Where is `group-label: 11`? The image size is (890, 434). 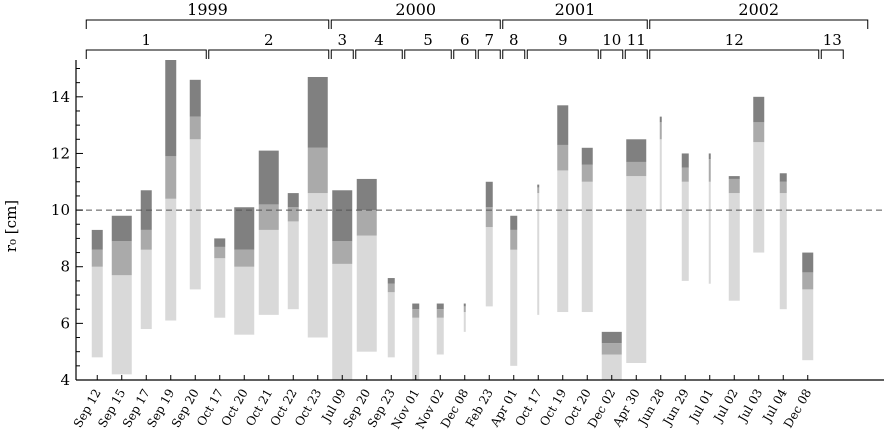 group-label: 11 is located at coordinates (636, 40).